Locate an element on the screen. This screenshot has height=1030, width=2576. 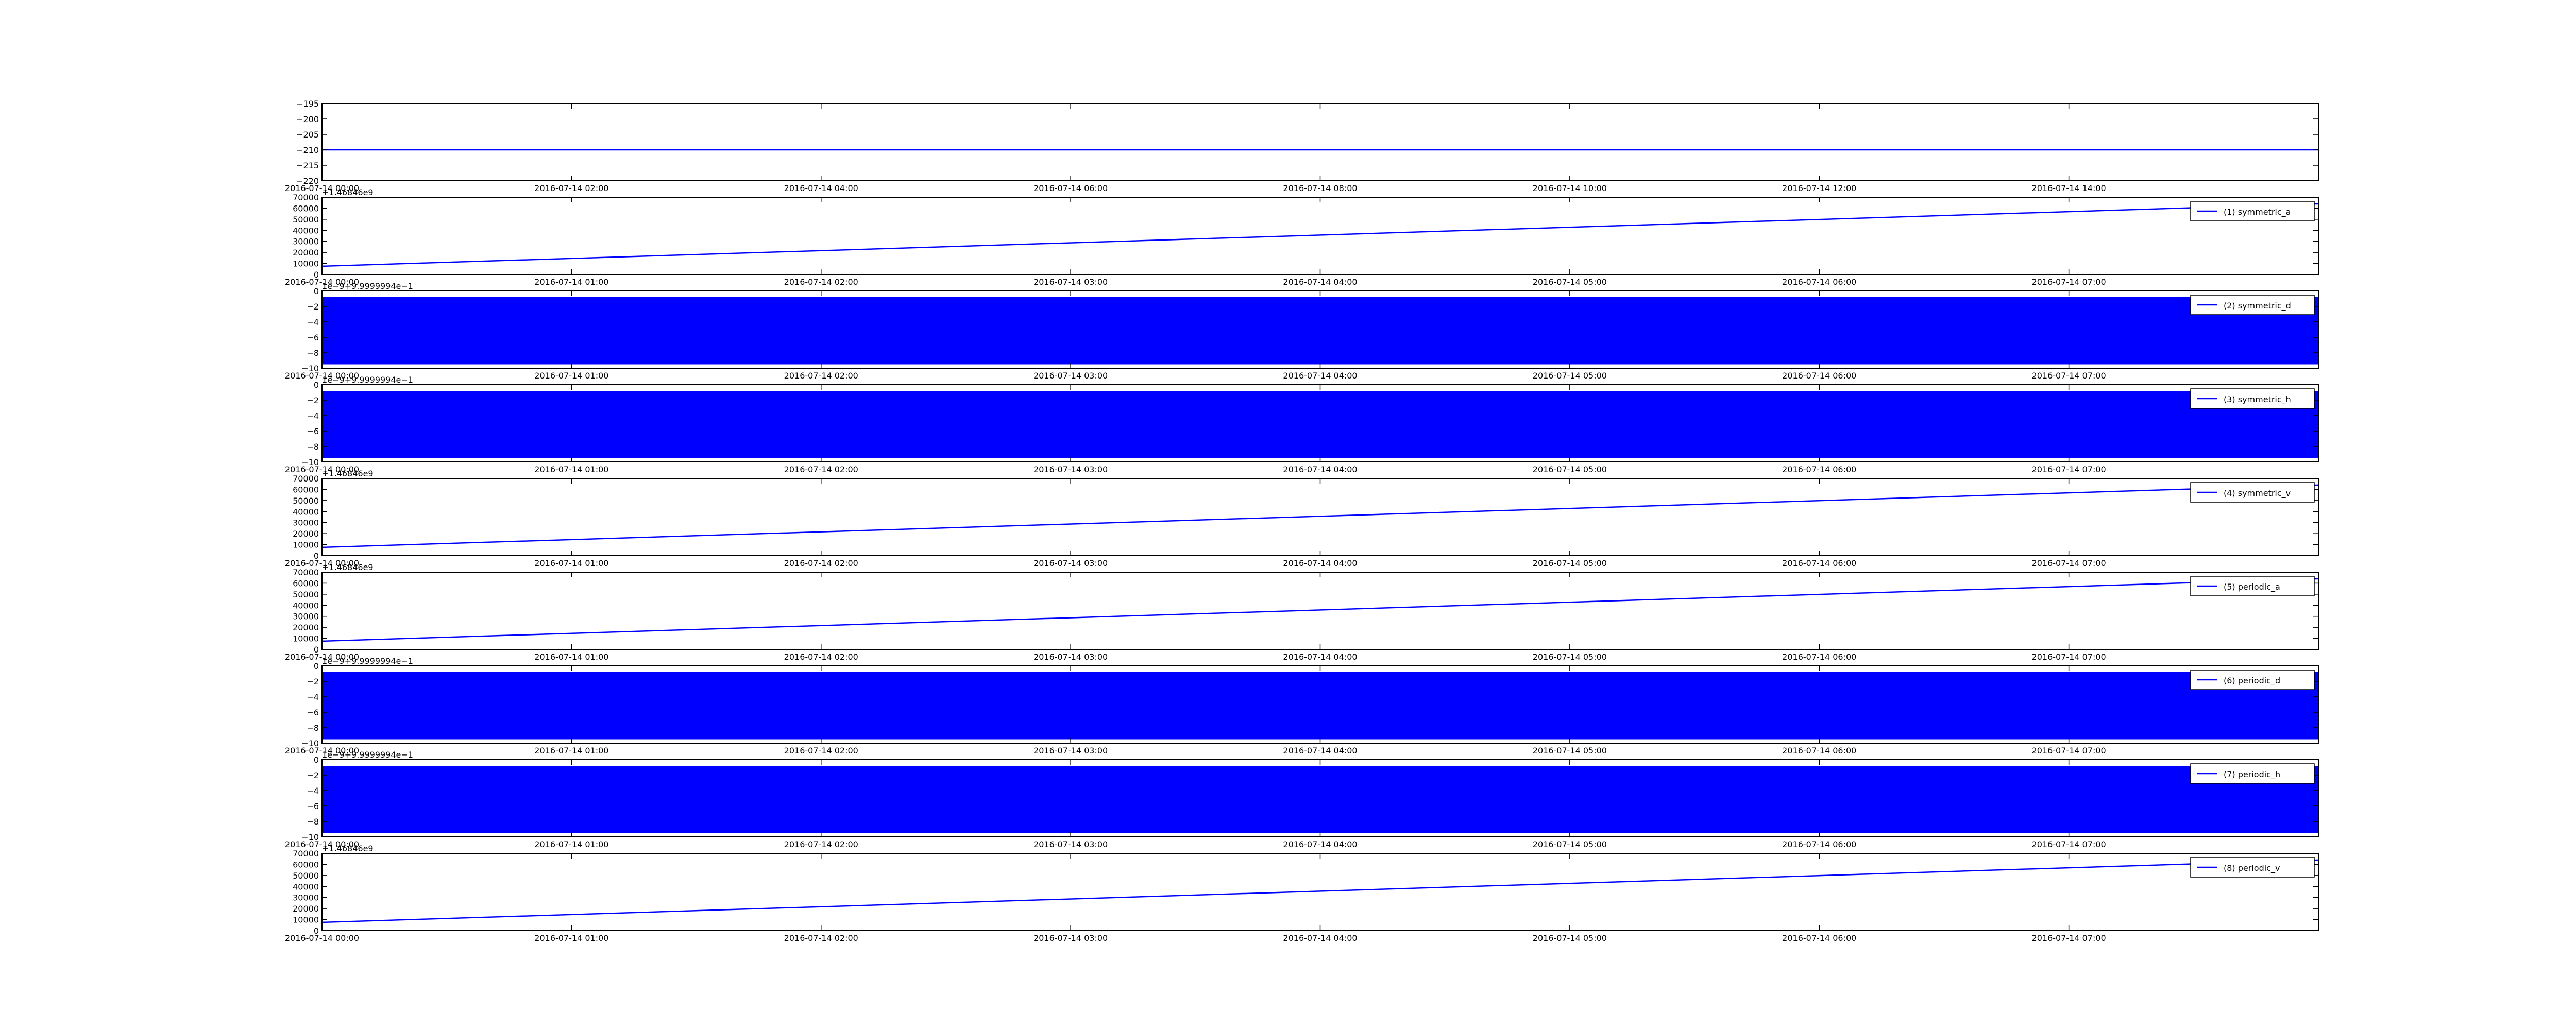
legend-box is located at coordinates (2252, 399).